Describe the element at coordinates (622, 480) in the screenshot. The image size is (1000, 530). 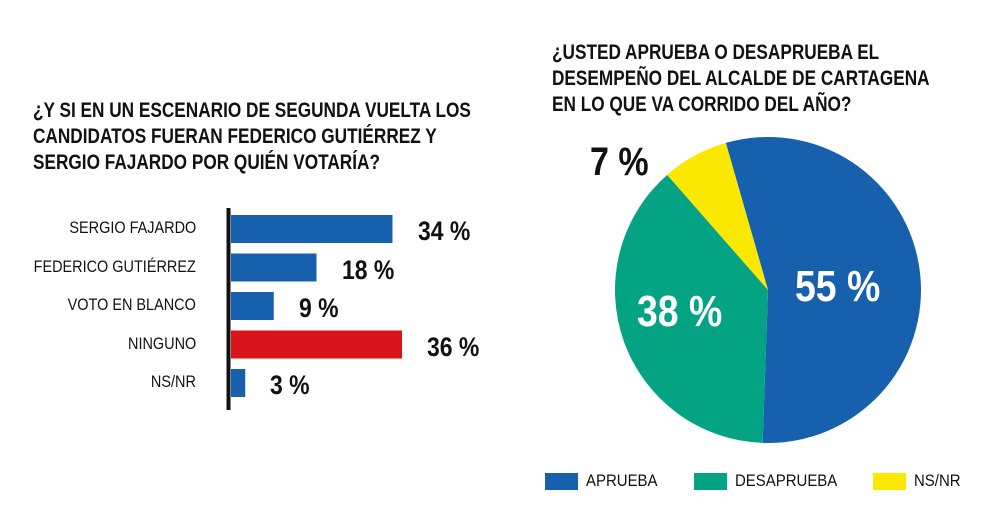
I see `legend-label: APRUEBA` at that location.